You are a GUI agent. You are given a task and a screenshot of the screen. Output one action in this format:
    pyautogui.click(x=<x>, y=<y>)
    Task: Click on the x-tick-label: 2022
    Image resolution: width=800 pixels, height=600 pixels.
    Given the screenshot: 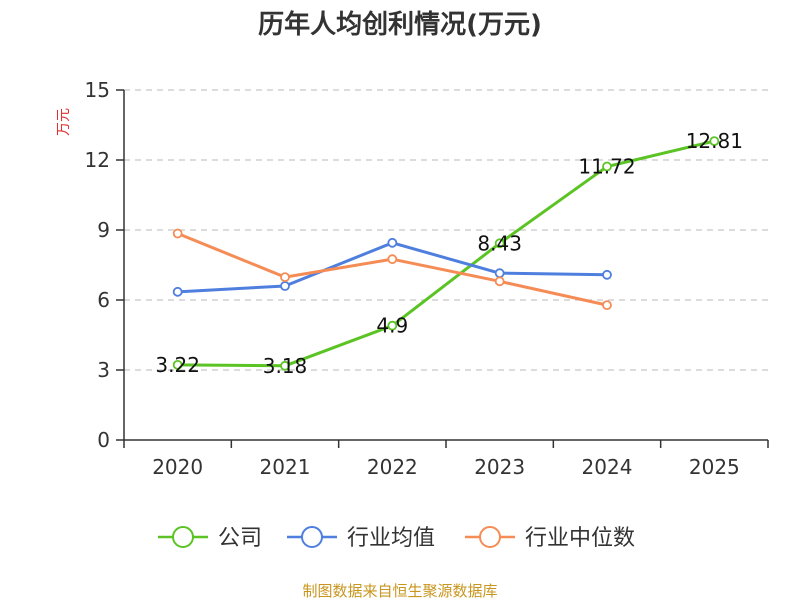 What is the action you would take?
    pyautogui.click(x=392, y=467)
    